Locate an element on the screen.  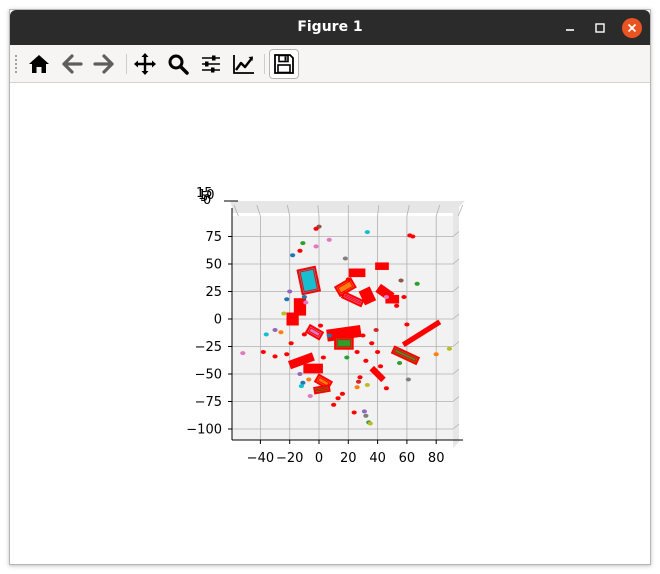
forward-button is located at coordinates (104, 64).